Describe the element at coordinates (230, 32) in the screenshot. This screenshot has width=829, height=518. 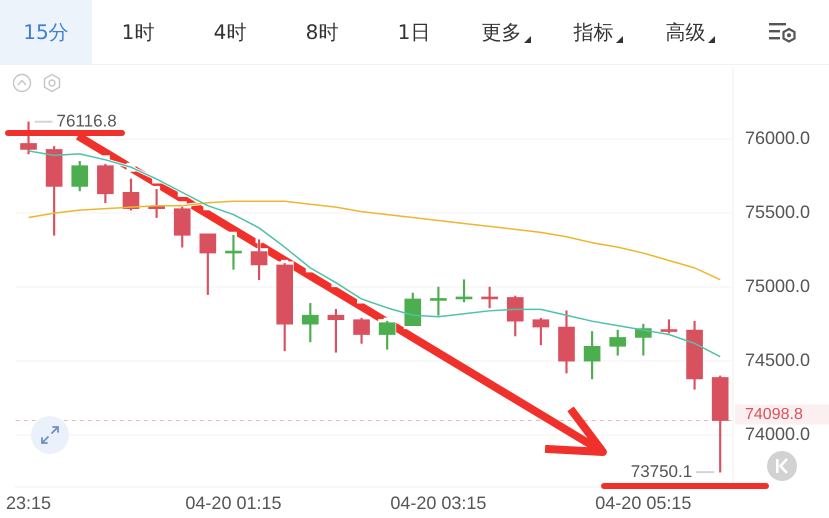
I see `text: 4时` at that location.